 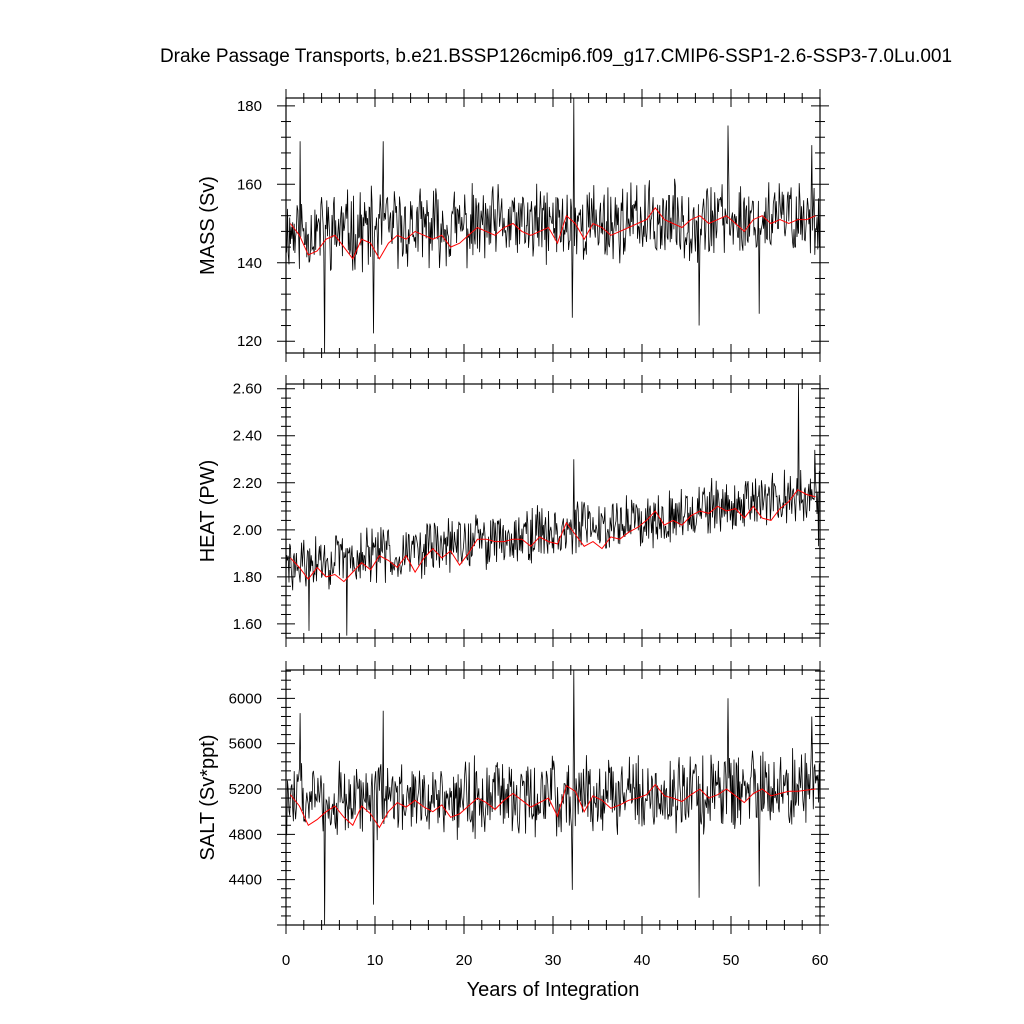 What do you see at coordinates (245, 698) in the screenshot?
I see `salt-y-tick-label: 6000` at bounding box center [245, 698].